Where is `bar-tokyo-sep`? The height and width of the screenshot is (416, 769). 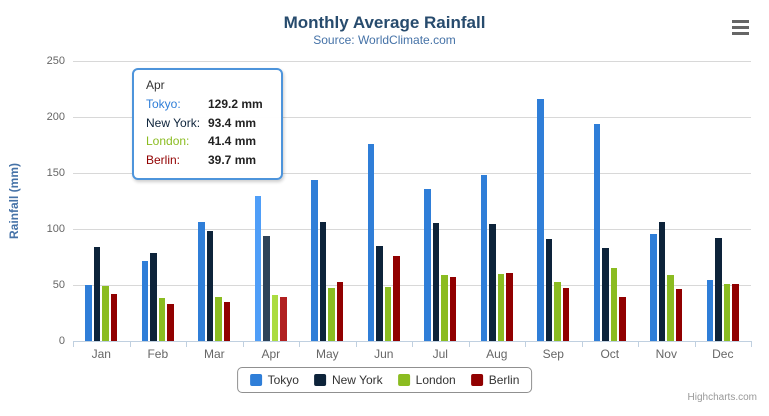 bar-tokyo-sep is located at coordinates (540, 219).